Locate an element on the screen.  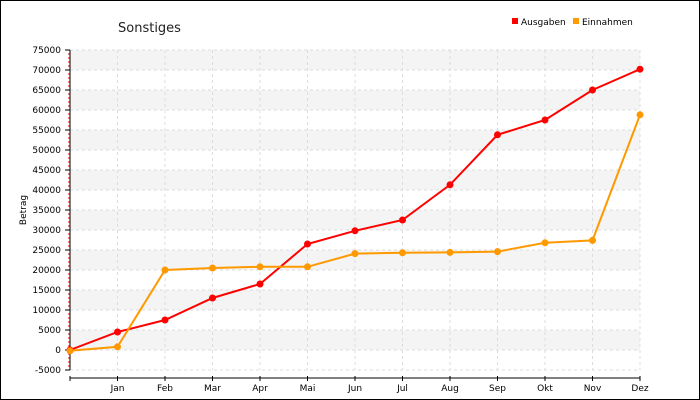
y-tick-label: 15000 is located at coordinates (46, 291).